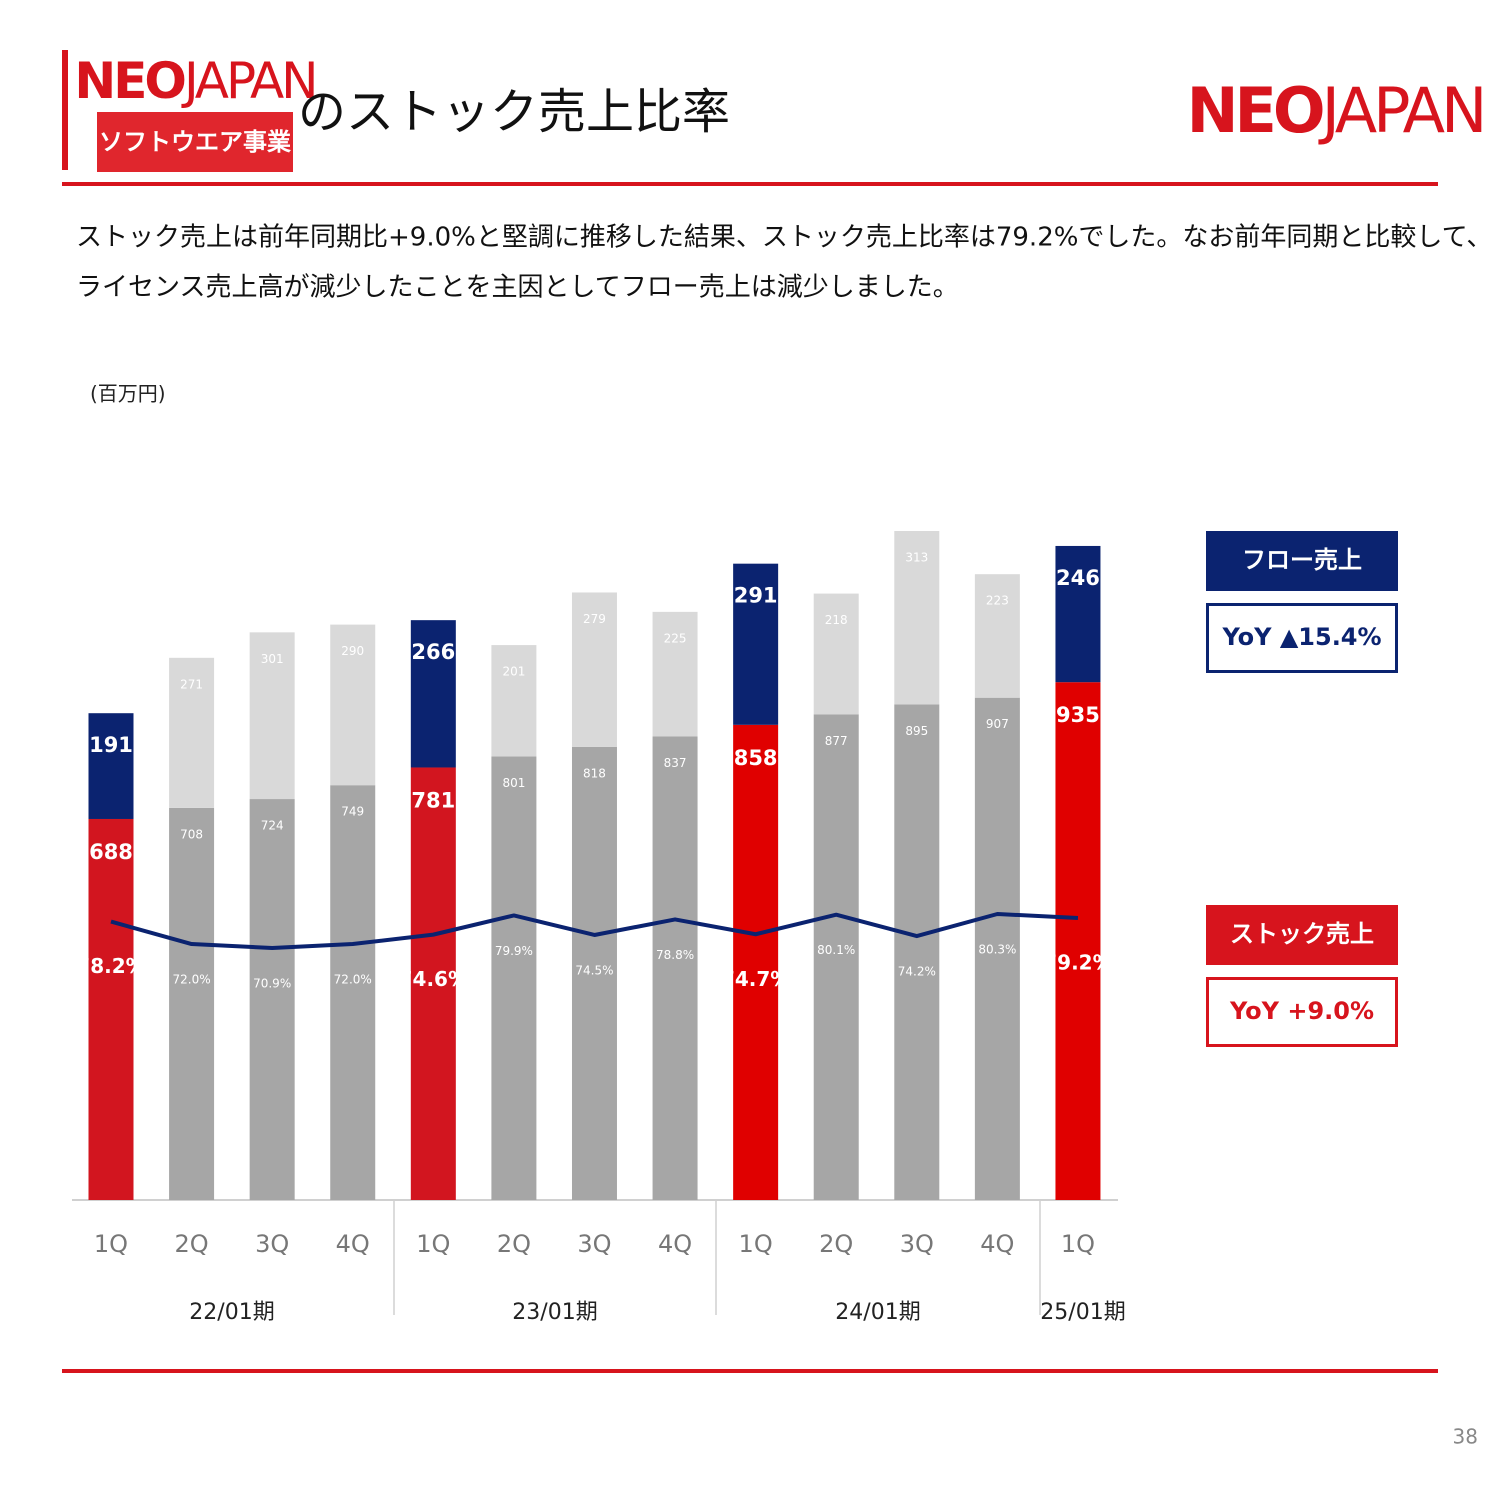 The width and height of the screenshot is (1500, 1500). What do you see at coordinates (514, 112) in the screenshot?
I see `slide-title: のストック売上比率` at bounding box center [514, 112].